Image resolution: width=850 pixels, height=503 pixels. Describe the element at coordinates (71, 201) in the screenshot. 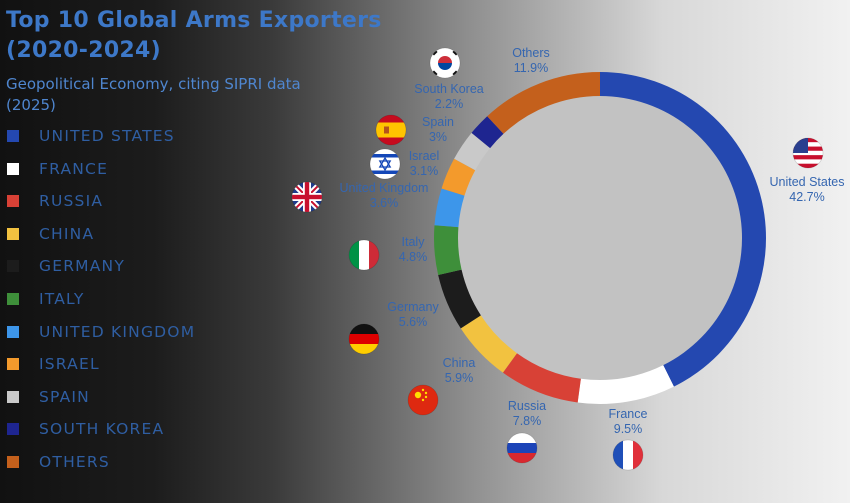

I see `legend-label: RUSSIA` at that location.